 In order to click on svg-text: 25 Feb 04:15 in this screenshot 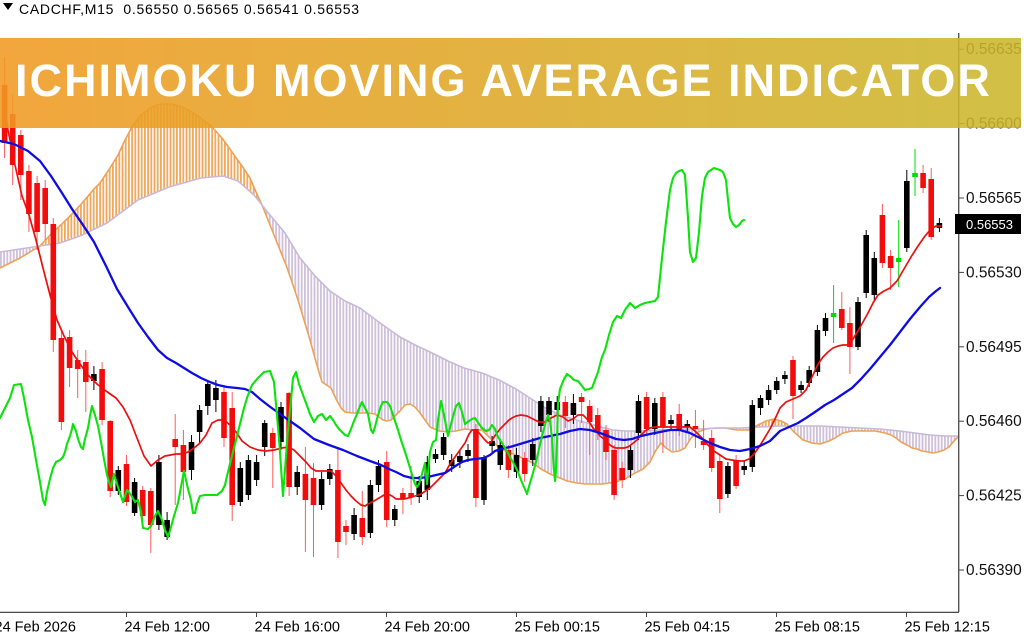, I will do `click(687, 628)`.